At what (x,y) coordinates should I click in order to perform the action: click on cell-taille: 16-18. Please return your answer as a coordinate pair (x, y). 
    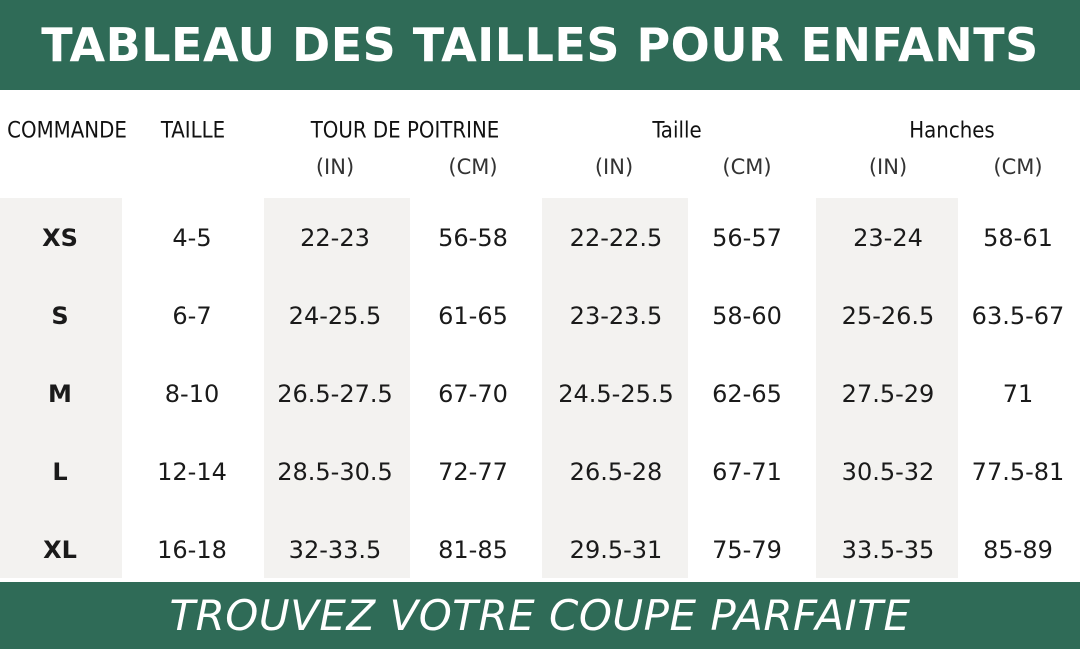
    Looking at the image, I should click on (192, 550).